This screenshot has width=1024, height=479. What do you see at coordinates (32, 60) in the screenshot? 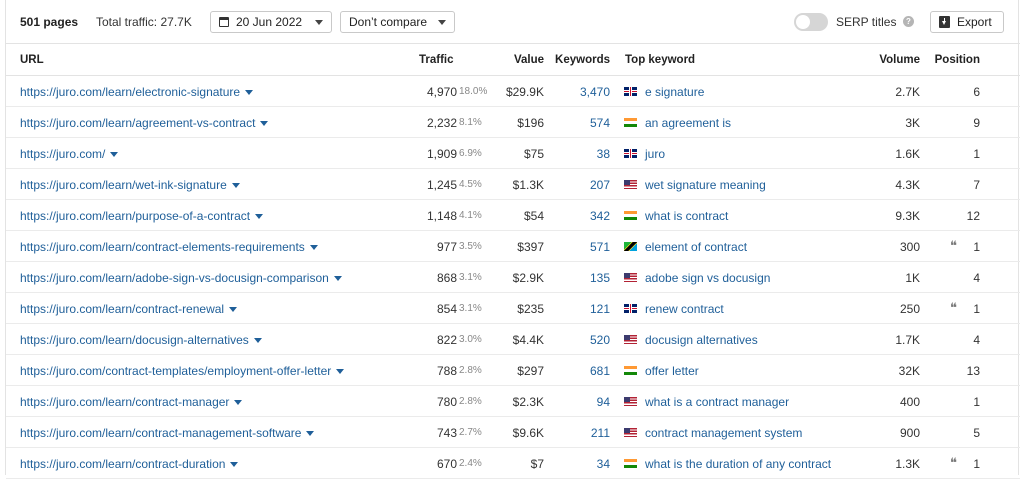
I see `column-url: URL` at bounding box center [32, 60].